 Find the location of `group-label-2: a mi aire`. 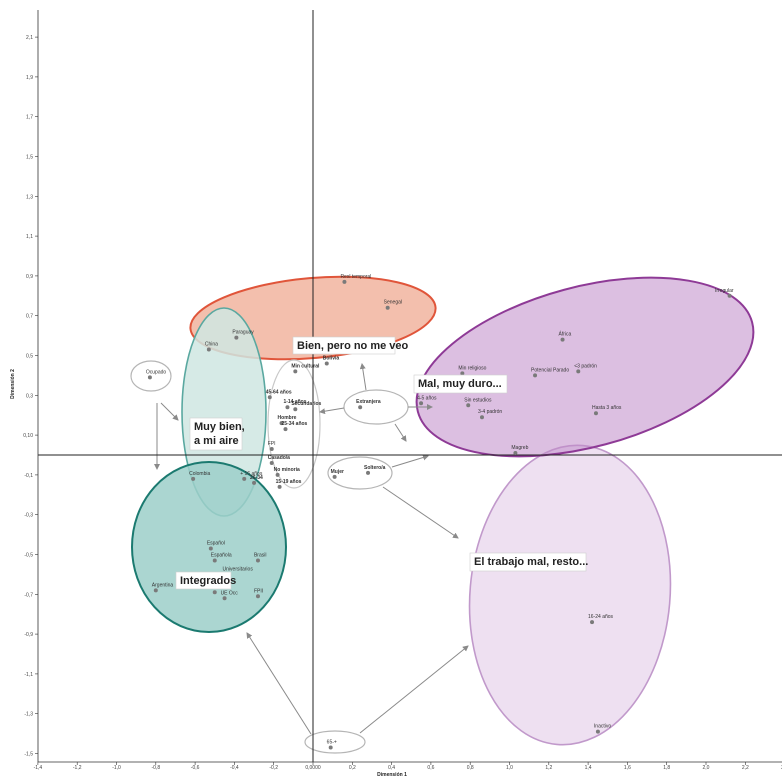

group-label-2: a mi aire is located at coordinates (216, 441).